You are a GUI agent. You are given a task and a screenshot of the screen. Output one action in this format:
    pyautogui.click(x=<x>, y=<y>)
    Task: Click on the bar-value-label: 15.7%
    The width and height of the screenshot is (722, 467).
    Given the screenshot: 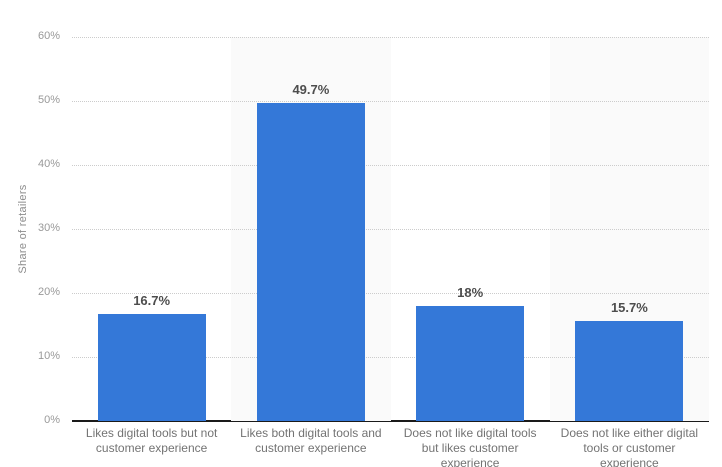 What is the action you would take?
    pyautogui.click(x=629, y=307)
    